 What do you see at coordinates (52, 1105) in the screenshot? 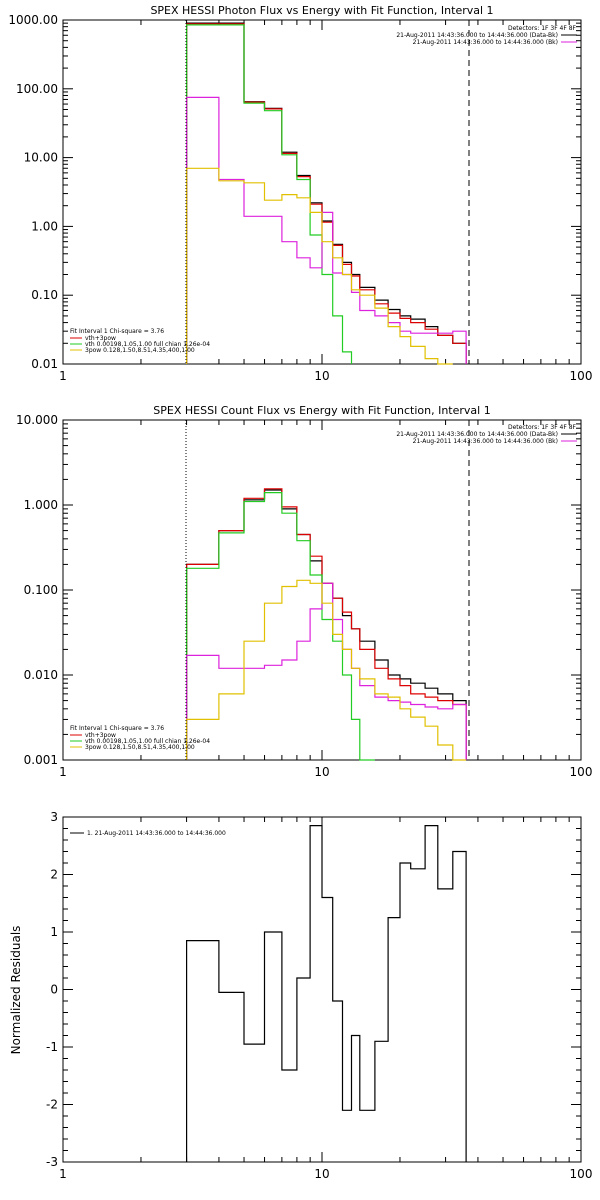
I see `y-tick-label: -2` at bounding box center [52, 1105].